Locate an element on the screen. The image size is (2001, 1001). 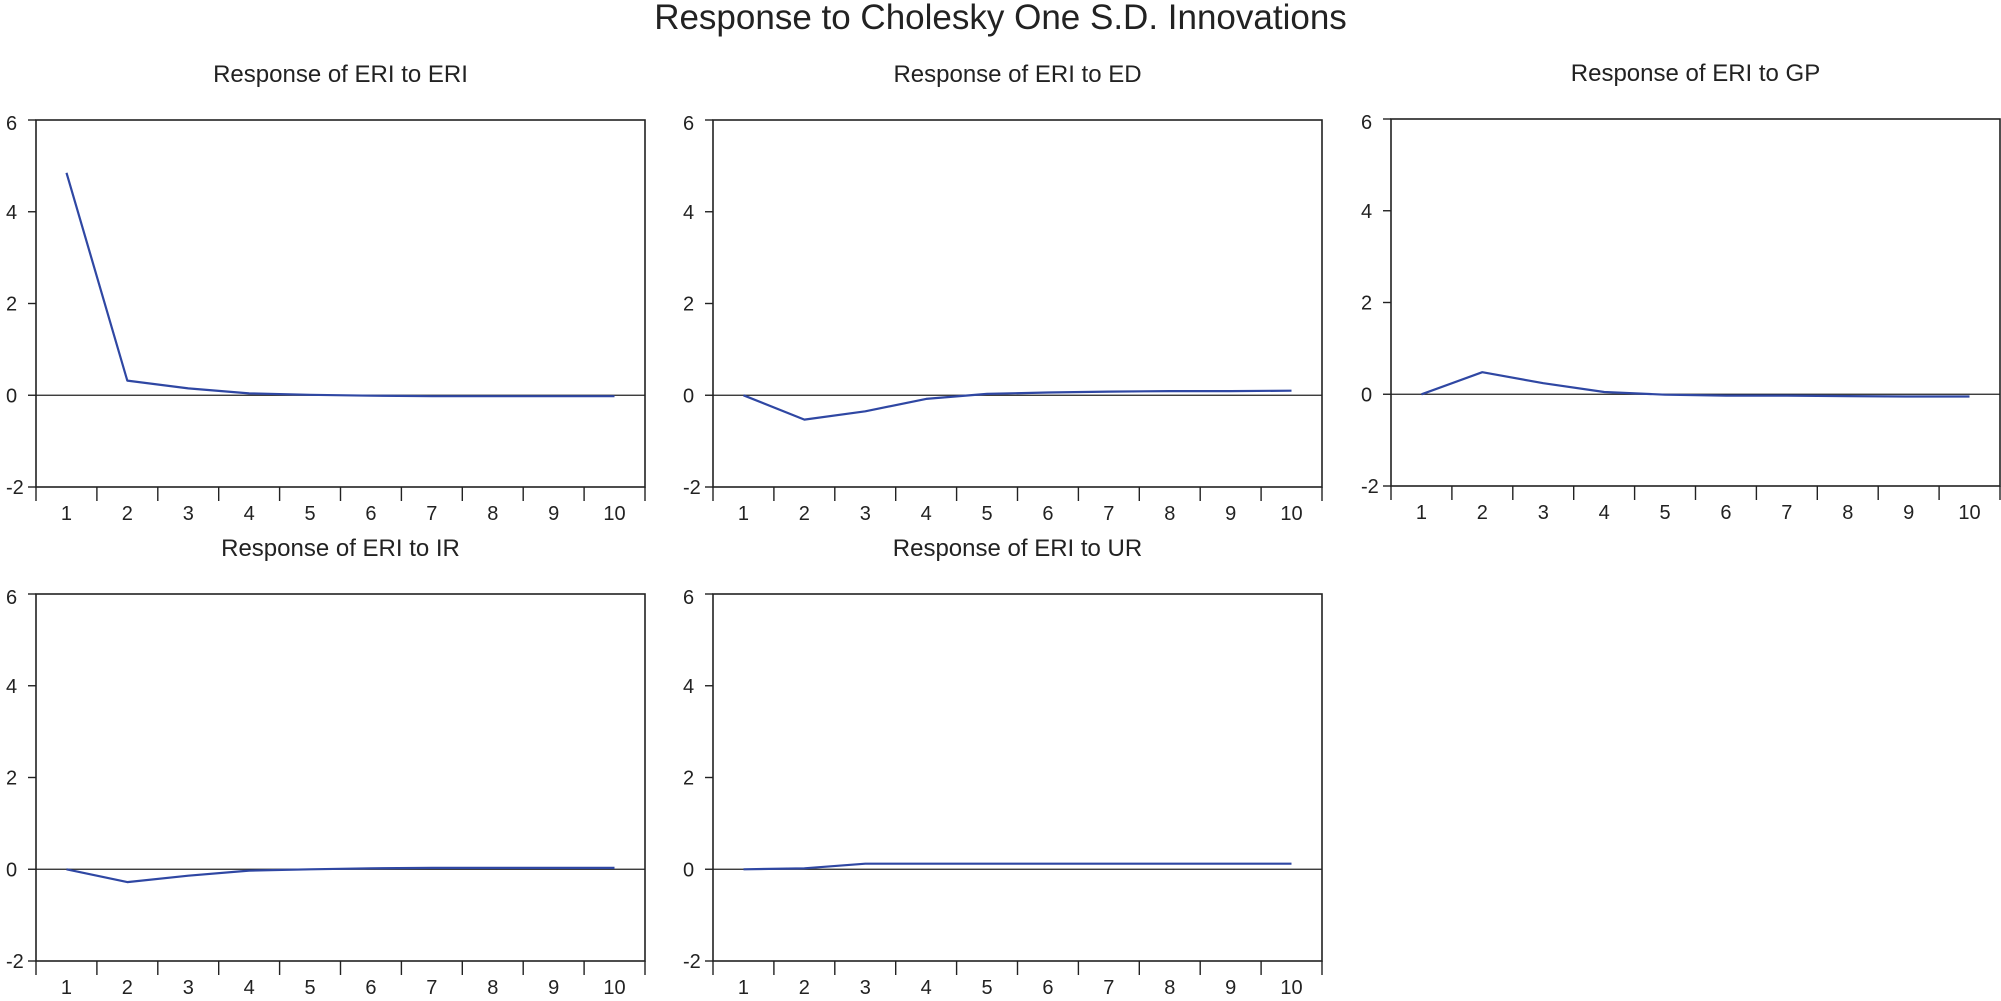
irf-panel-1: Response of ERI to ERI -2 0 2 4 6 1 2 3 4 5 6 7 8 9 10 is located at coordinates (326, 293).